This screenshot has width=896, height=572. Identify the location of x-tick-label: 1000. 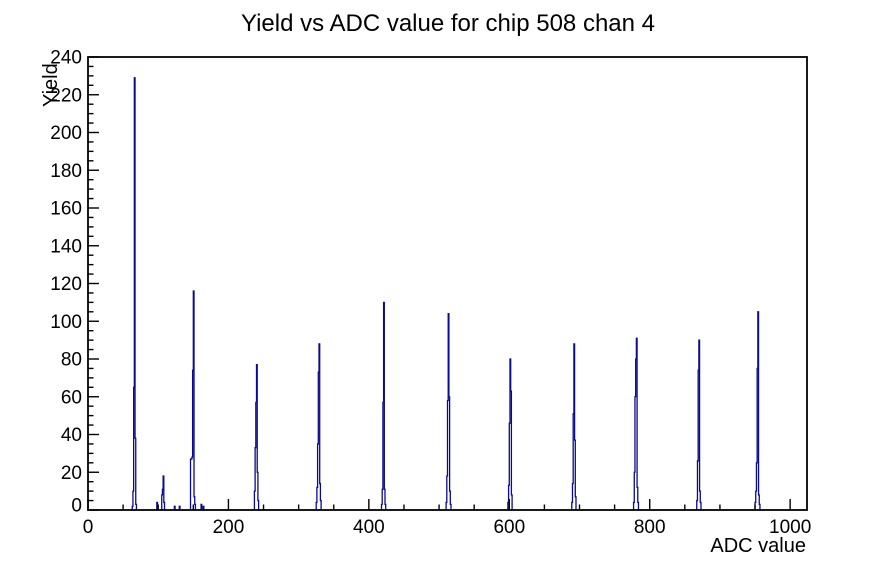
(790, 527).